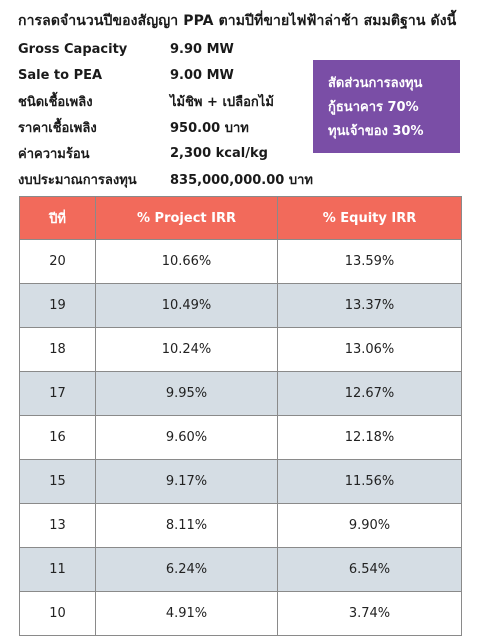  Describe the element at coordinates (57, 481) in the screenshot. I see `cell-year: 15` at that location.